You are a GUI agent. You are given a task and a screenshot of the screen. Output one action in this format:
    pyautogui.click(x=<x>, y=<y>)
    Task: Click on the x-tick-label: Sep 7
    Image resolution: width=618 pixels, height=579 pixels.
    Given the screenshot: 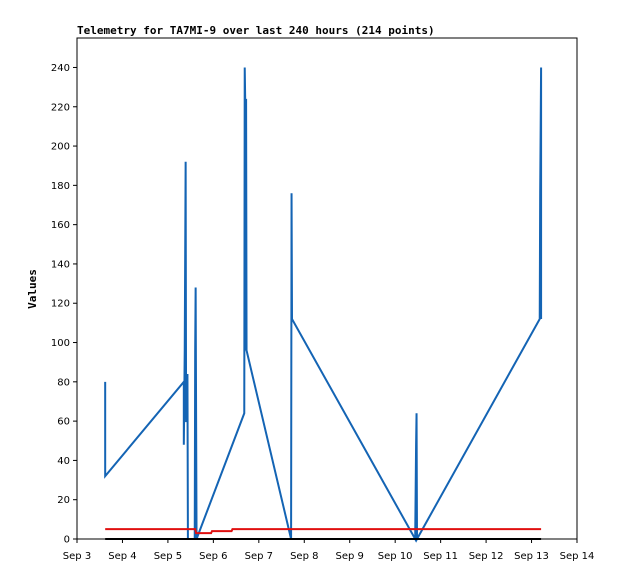 What is the action you would take?
    pyautogui.click(x=259, y=556)
    